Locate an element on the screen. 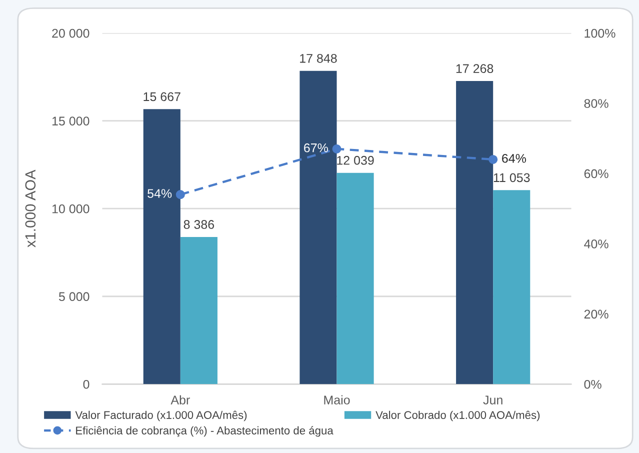  y2-tick-label: 60% is located at coordinates (596, 173).